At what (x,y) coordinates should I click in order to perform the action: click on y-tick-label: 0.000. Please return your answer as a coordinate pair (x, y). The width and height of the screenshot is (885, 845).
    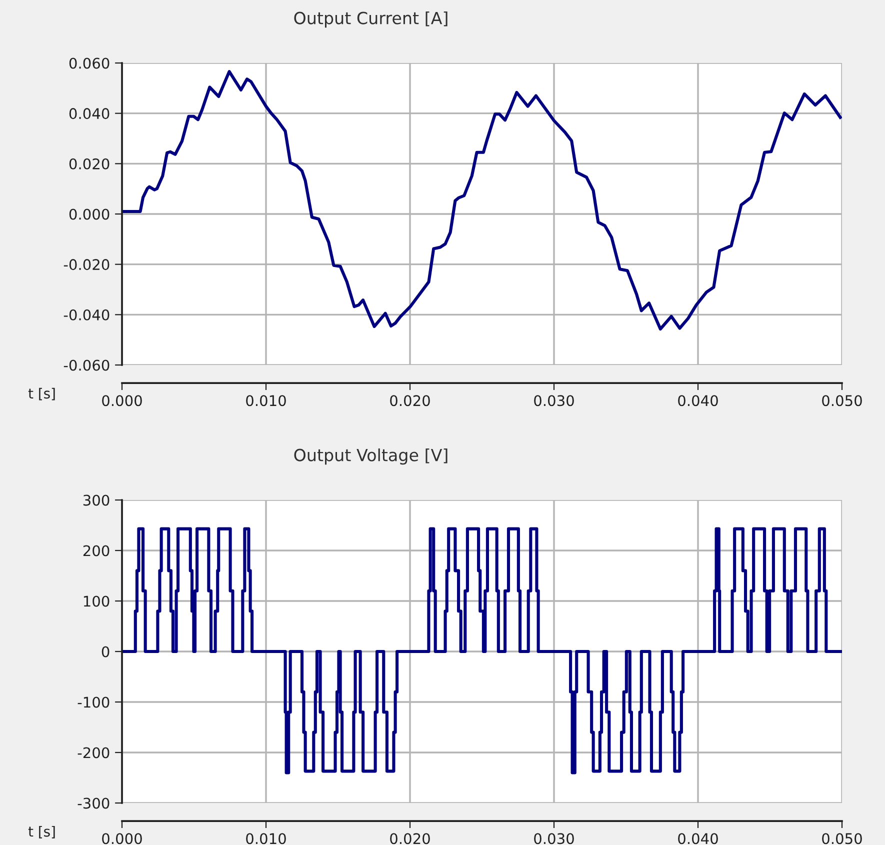
    Looking at the image, I should click on (89, 214).